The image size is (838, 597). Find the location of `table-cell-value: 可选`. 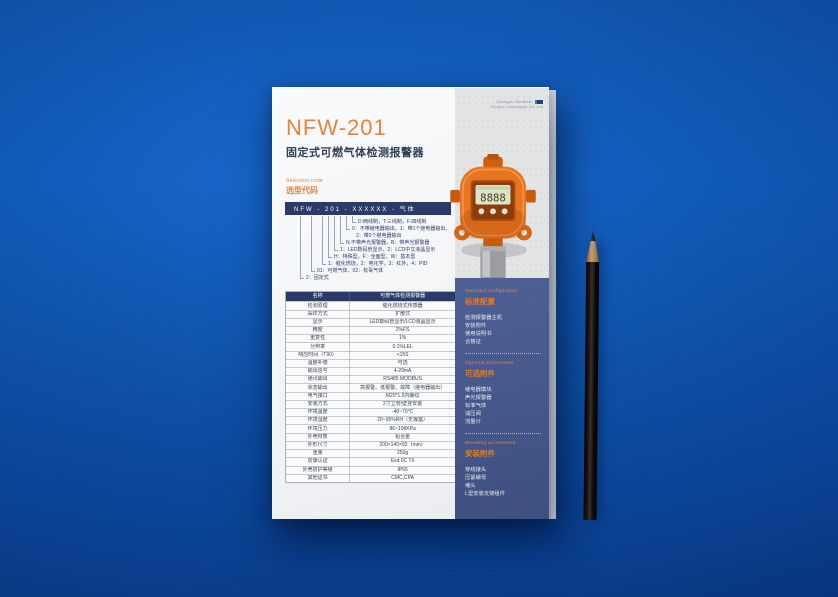

table-cell-value: 可选 is located at coordinates (402, 362).